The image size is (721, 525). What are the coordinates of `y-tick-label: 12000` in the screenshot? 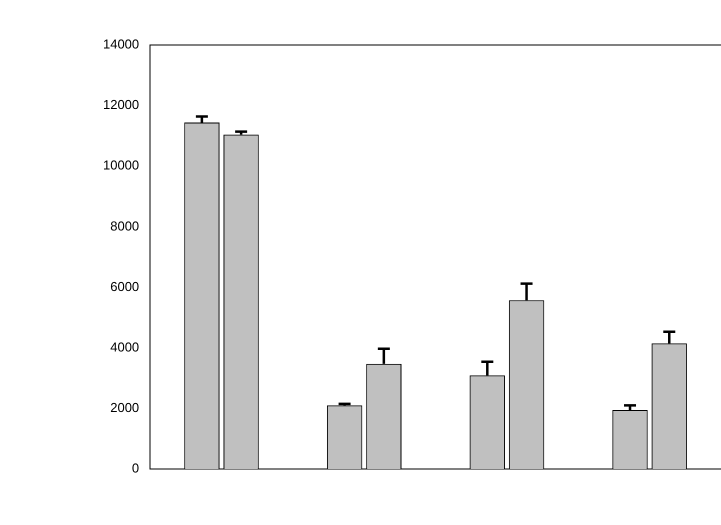 It's located at (121, 104).